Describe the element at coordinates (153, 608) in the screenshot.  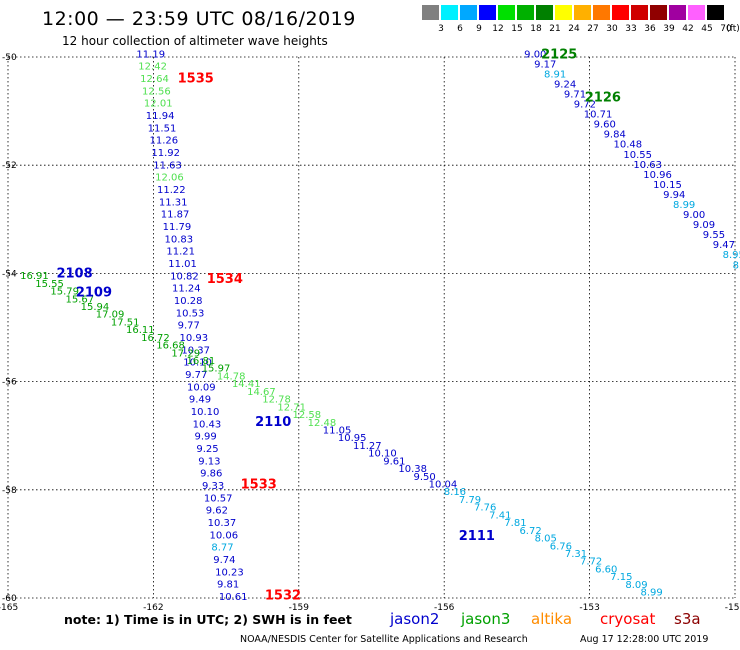
I see `longitude-tick-label: -162` at that location.